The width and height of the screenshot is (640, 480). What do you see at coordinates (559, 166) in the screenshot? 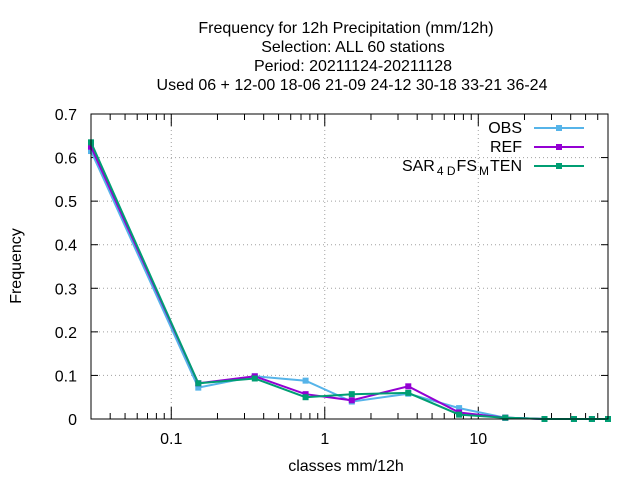
I see `legend-marker-sar` at bounding box center [559, 166].